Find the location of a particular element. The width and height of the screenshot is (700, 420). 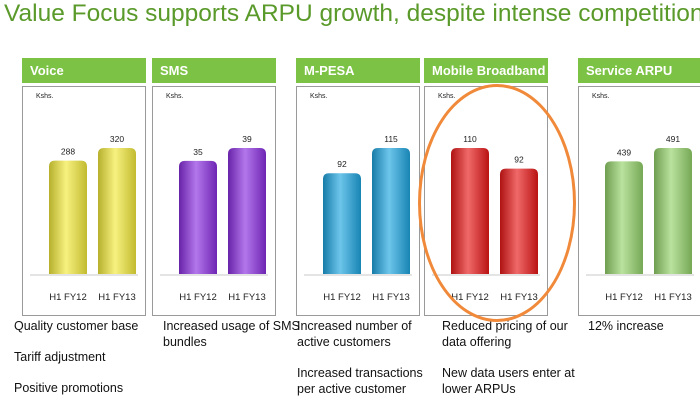

chart-panel: Service ARPU Kshs. 439 H1 FY12 491 H1 FY13 is located at coordinates (639, 188).